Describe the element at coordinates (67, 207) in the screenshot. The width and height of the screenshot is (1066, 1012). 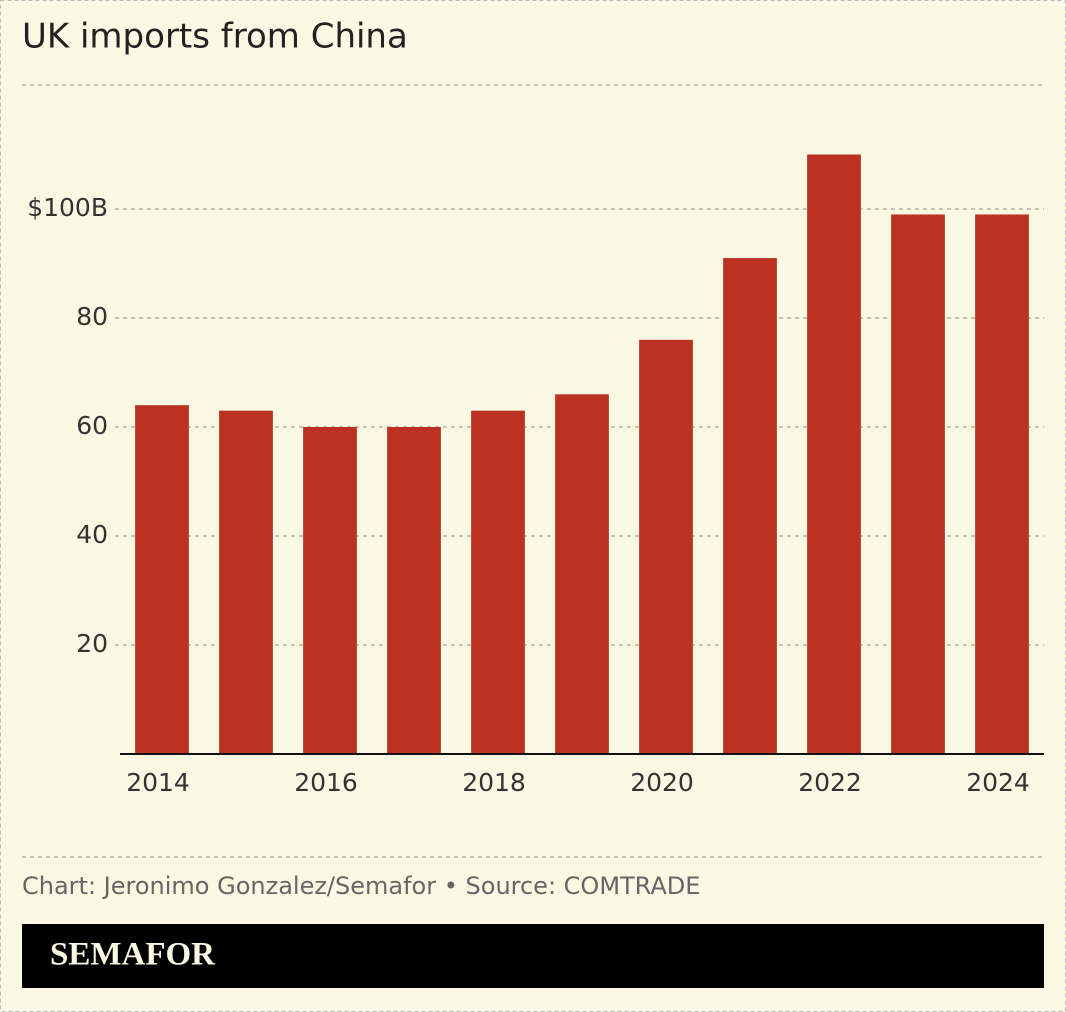
I see `y-tick-label: $100B` at that location.